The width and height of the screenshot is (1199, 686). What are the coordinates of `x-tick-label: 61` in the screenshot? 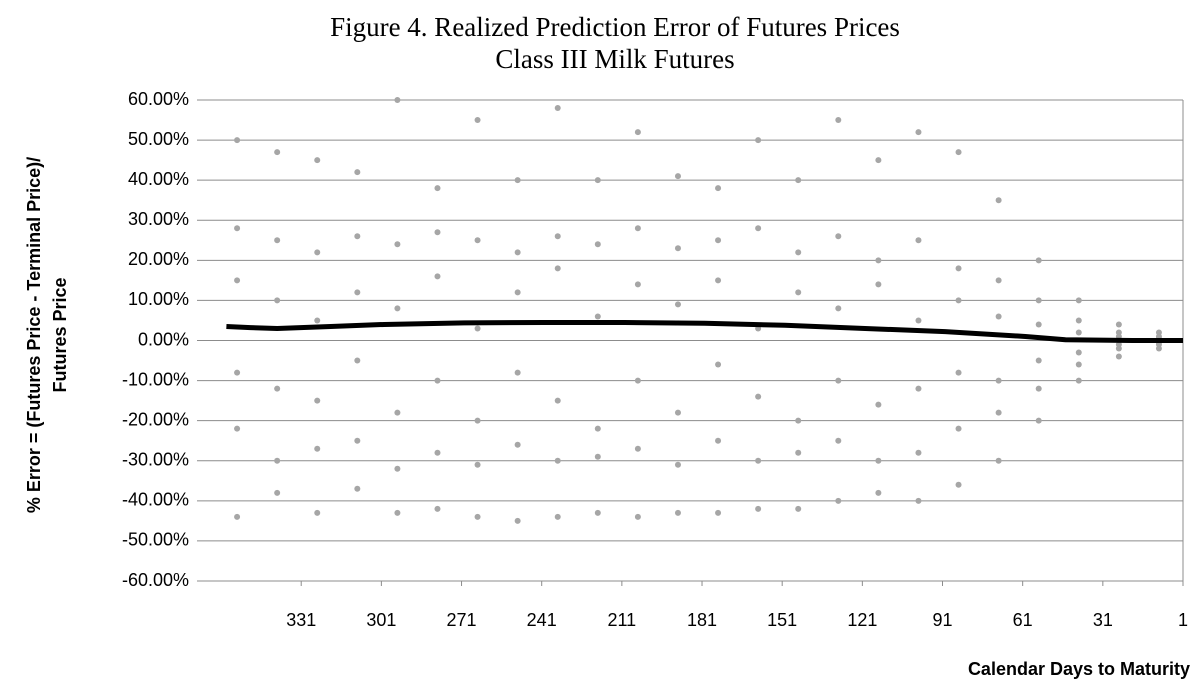 It's located at (1023, 620).